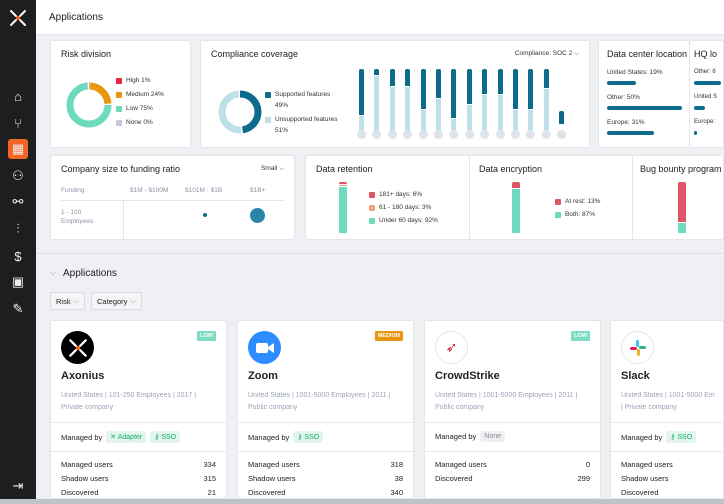 This screenshot has width=724, height=504. I want to click on billing-icon: $, so click(18, 256).